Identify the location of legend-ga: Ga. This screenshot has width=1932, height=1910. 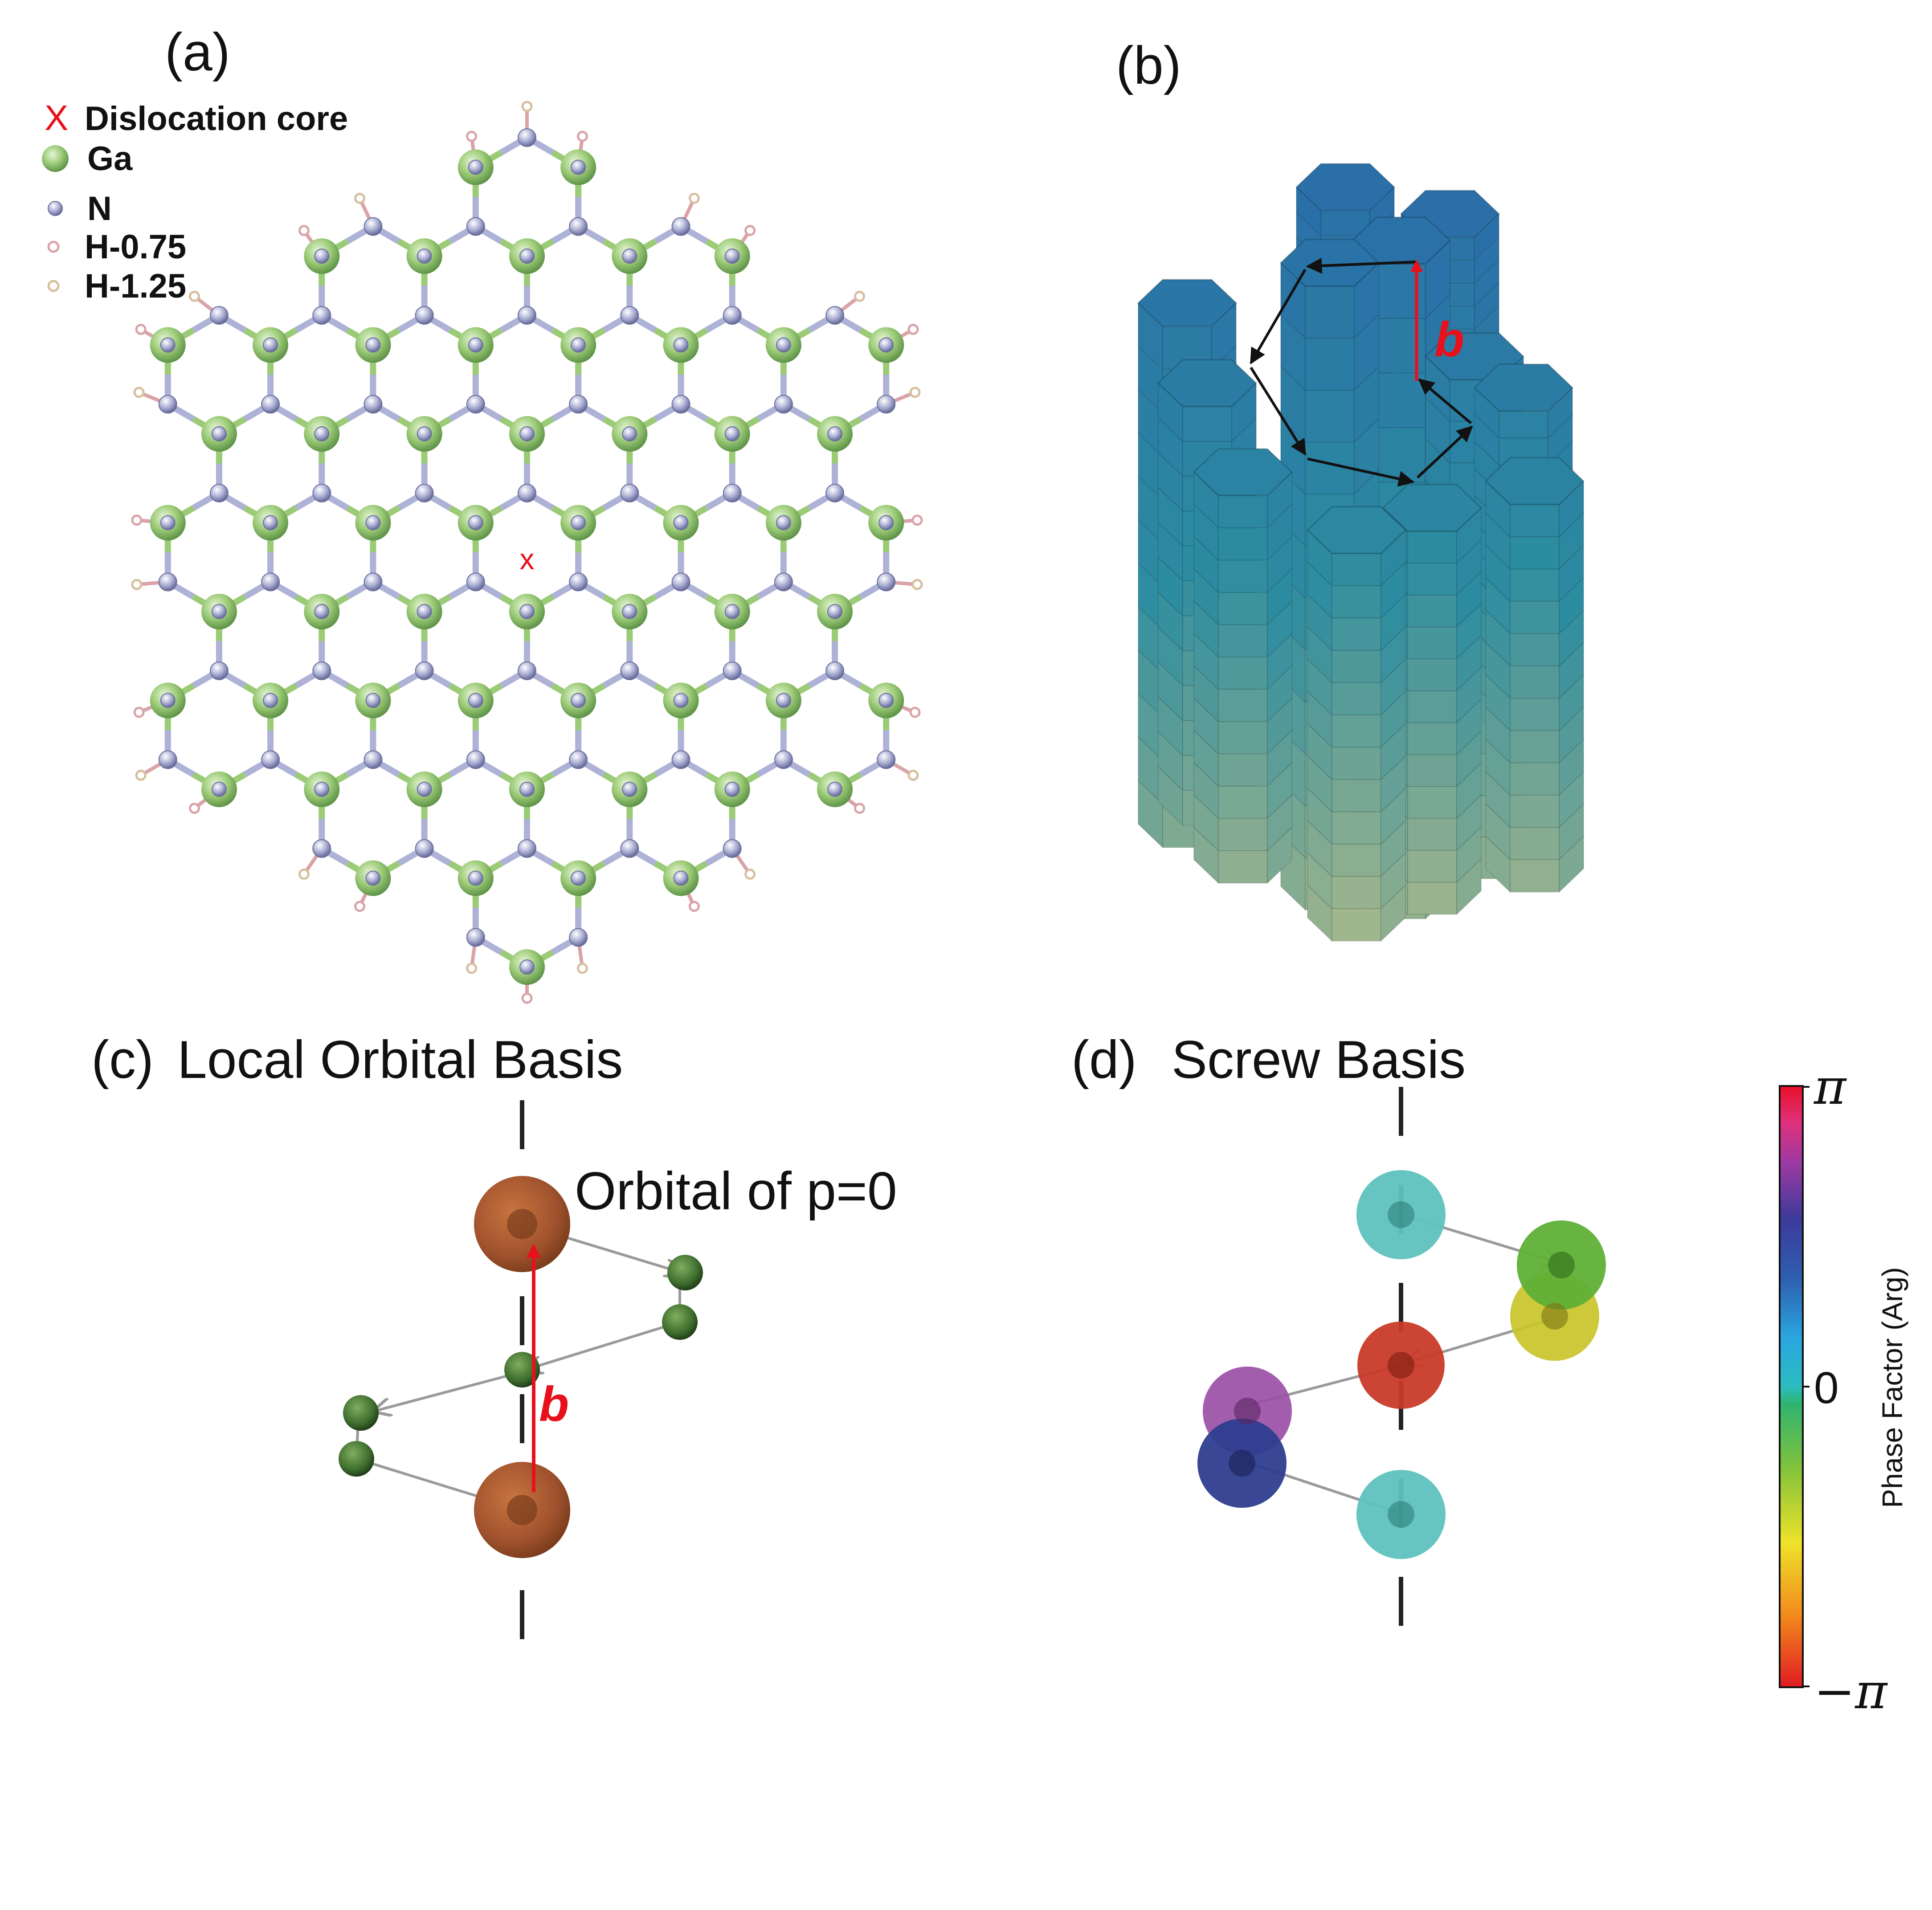
(87, 159).